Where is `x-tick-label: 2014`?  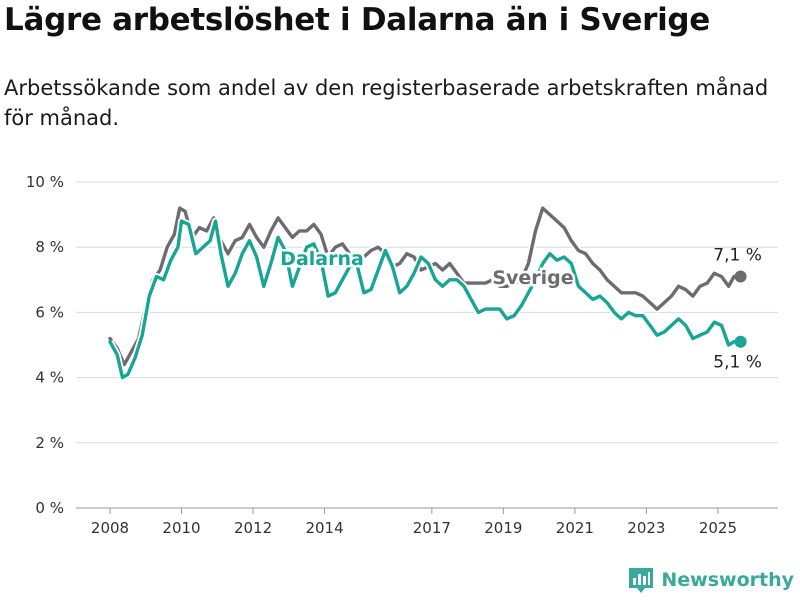
x-tick-label: 2014 is located at coordinates (324, 528).